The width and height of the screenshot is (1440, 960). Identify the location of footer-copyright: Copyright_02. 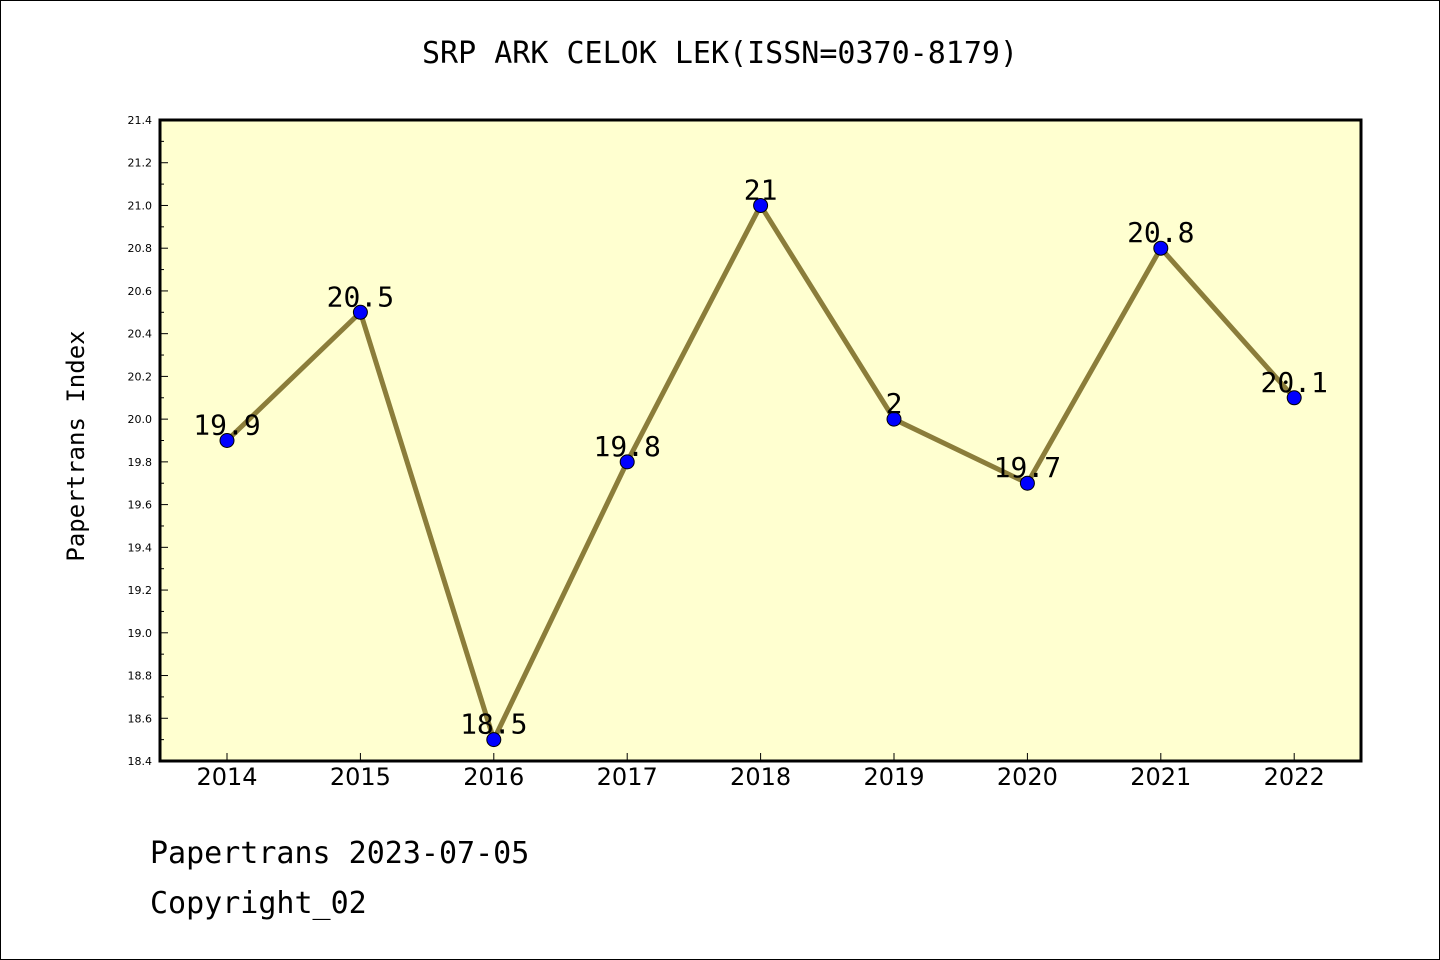
(258, 903).